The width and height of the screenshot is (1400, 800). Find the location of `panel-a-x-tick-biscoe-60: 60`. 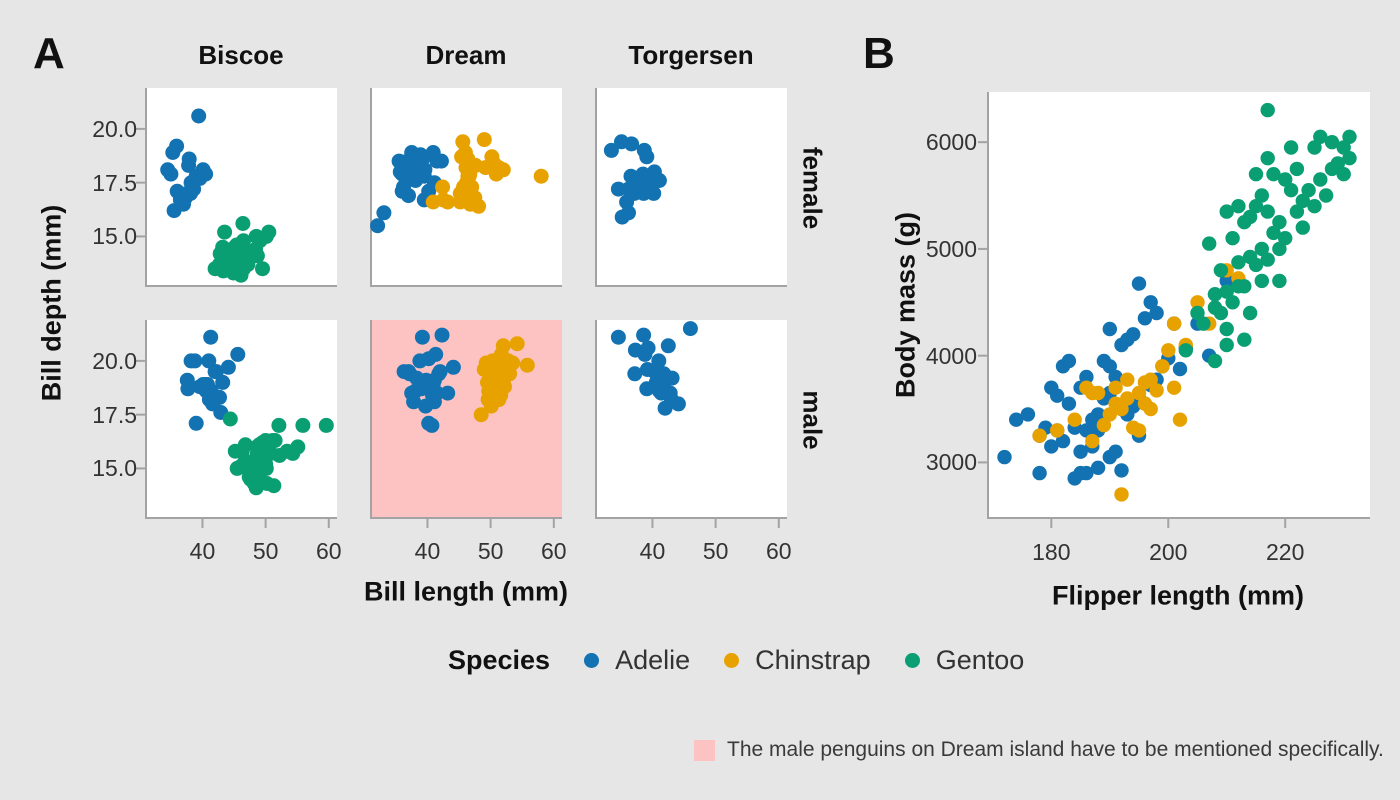

panel-a-x-tick-biscoe-60: 60 is located at coordinates (328, 551).